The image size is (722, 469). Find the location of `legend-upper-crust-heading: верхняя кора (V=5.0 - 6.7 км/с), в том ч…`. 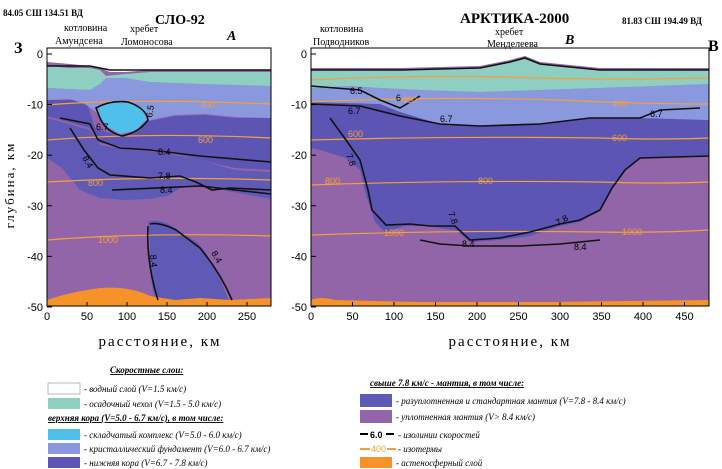

legend-upper-crust-heading: верхняя кора (V=5.0 - 6.7 км/с), в том ч… is located at coordinates (135, 418).